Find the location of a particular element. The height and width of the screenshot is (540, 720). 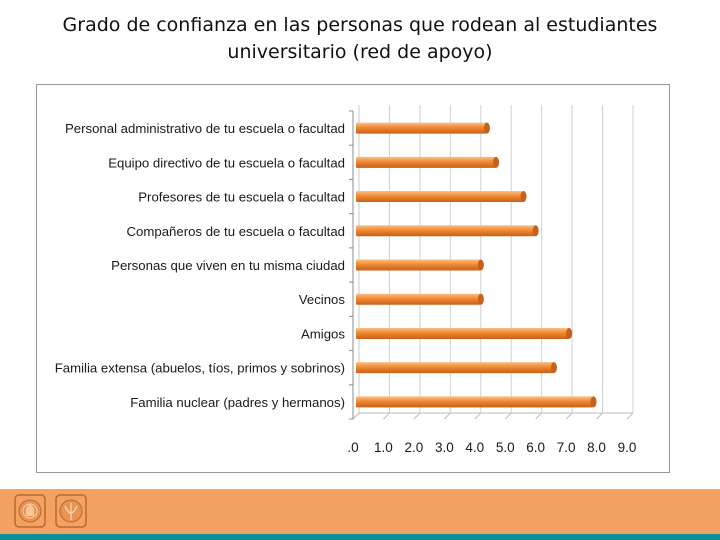

x-tick-label: 3.0 is located at coordinates (444, 447).